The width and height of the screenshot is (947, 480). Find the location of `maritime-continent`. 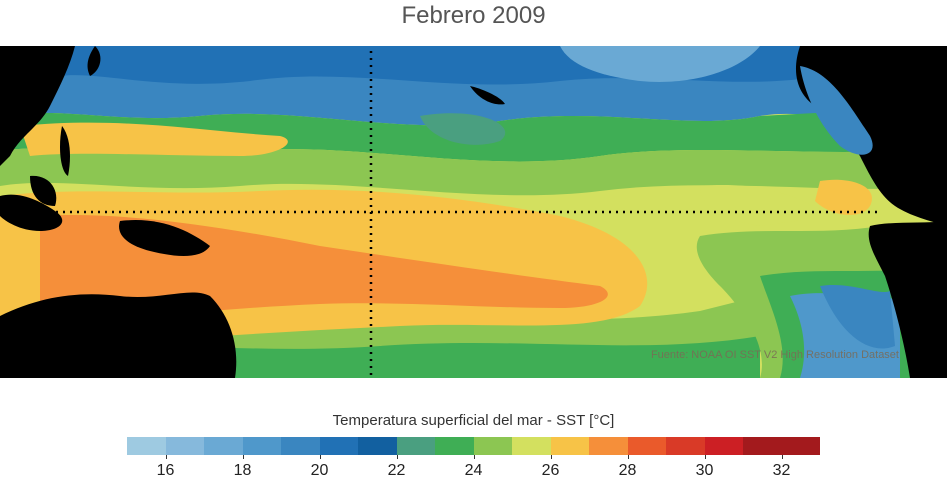

maritime-continent is located at coordinates (31, 212).